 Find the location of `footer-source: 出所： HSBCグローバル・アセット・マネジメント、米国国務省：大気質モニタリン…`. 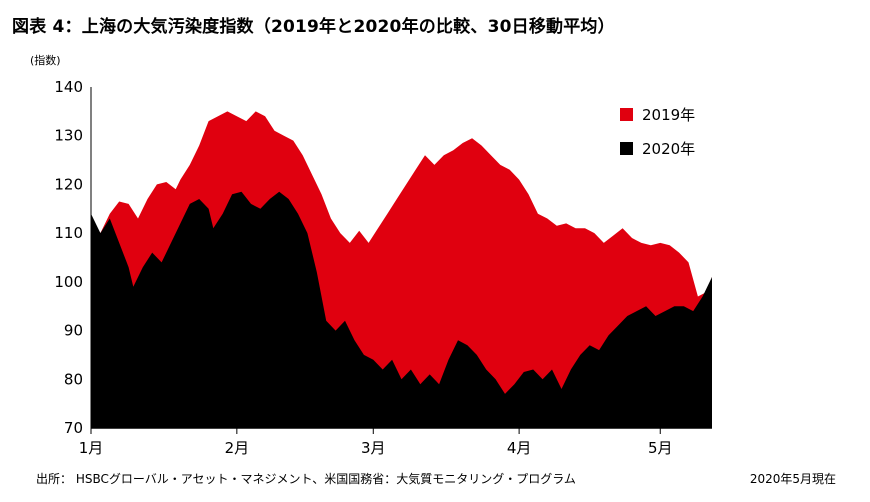

footer-source: 出所： HSBCグローバル・アセット・マネジメント、米国国務省：大気質モニタリン… is located at coordinates (306, 479).